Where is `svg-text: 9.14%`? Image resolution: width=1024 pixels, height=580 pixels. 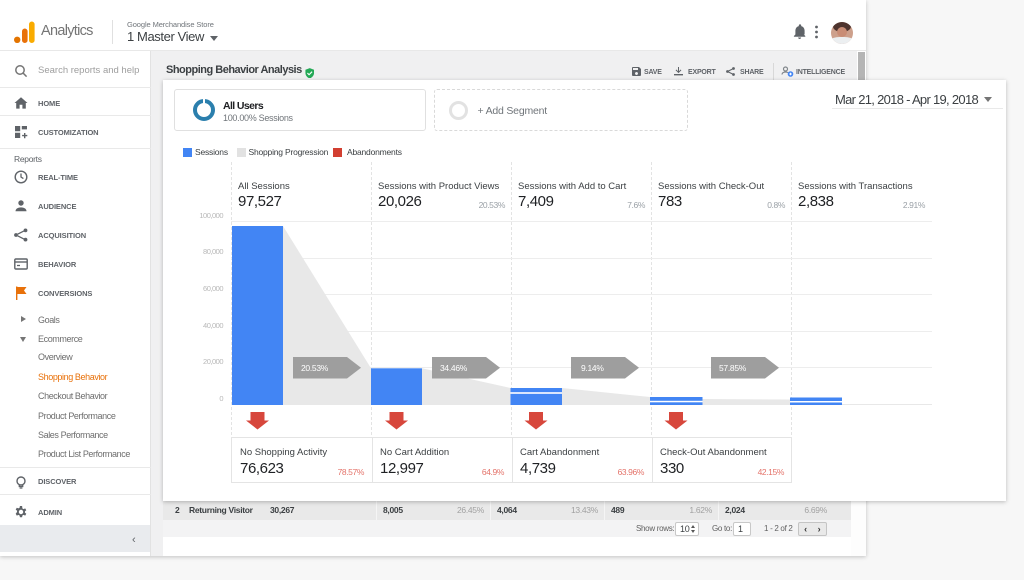
svg-text: 9.14% is located at coordinates (592, 368).